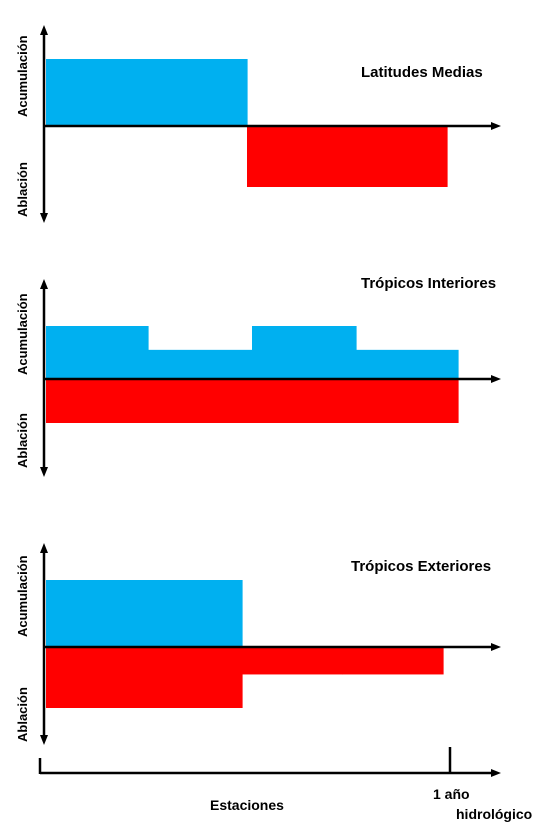 This screenshot has width=544, height=823. Describe the element at coordinates (451, 794) in the screenshot. I see `year-label-line1: 1 año` at that location.